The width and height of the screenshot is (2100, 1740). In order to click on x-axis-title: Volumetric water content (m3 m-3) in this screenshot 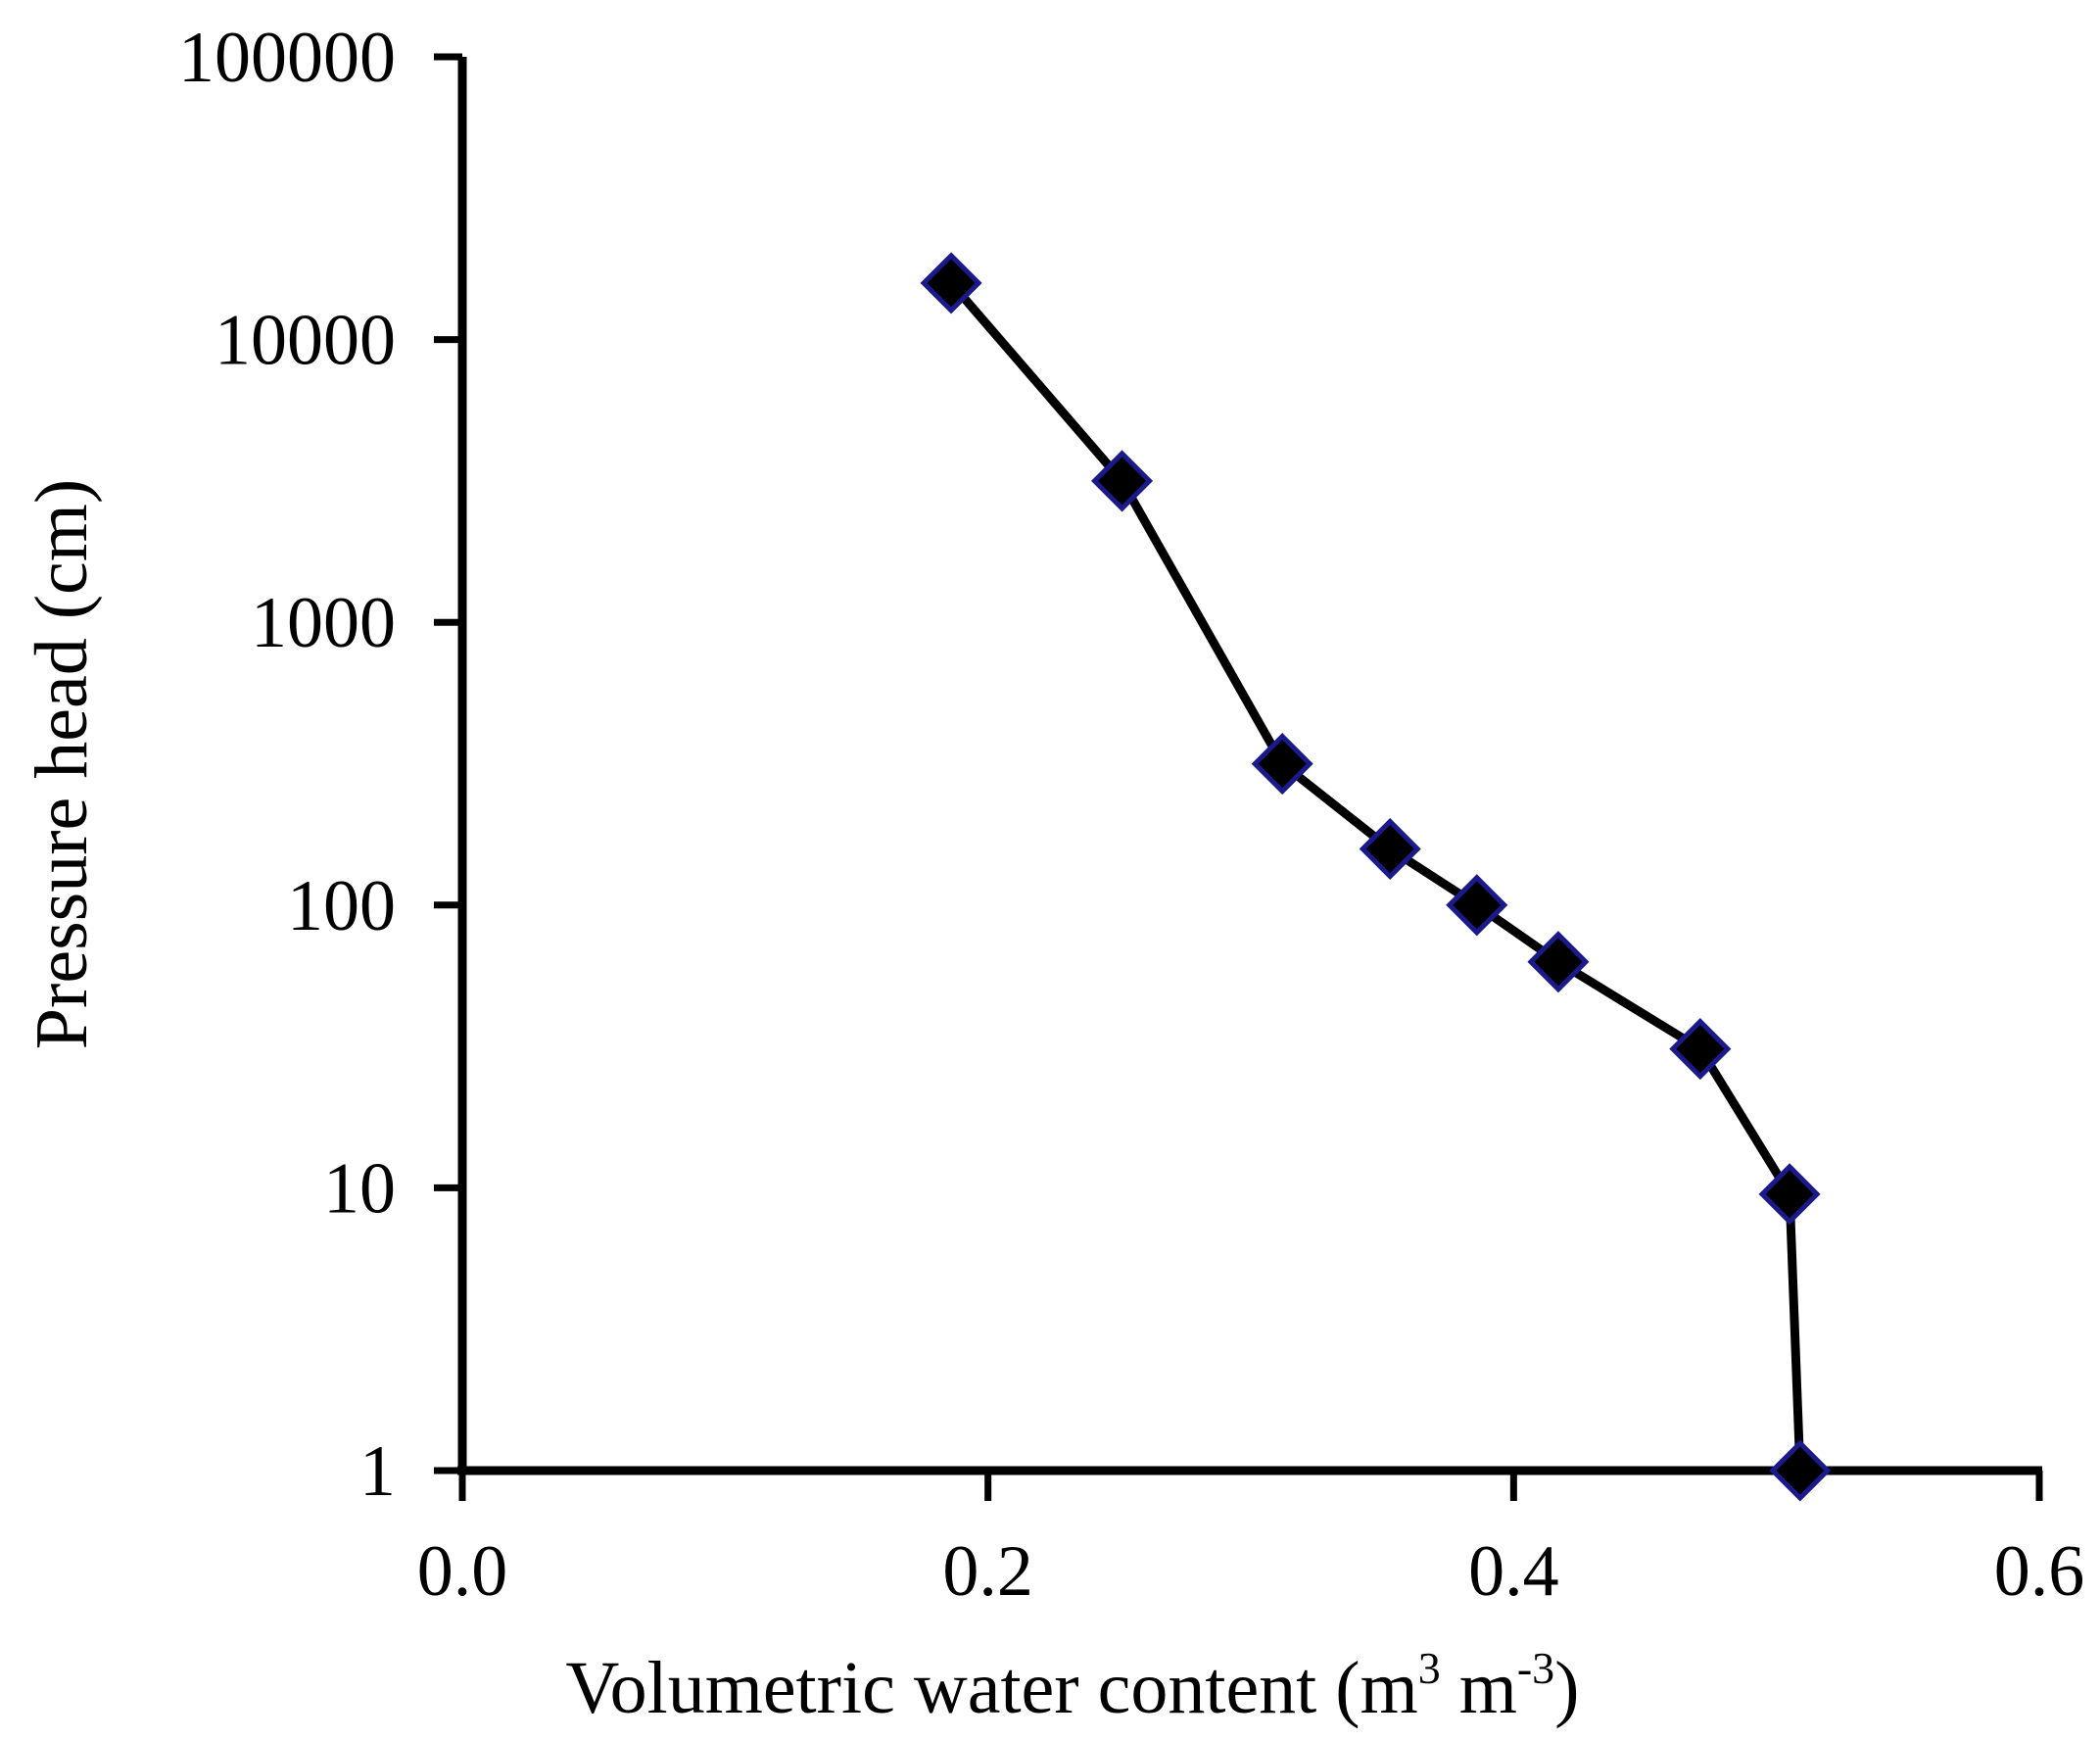, I will do `click(1073, 1686)`.